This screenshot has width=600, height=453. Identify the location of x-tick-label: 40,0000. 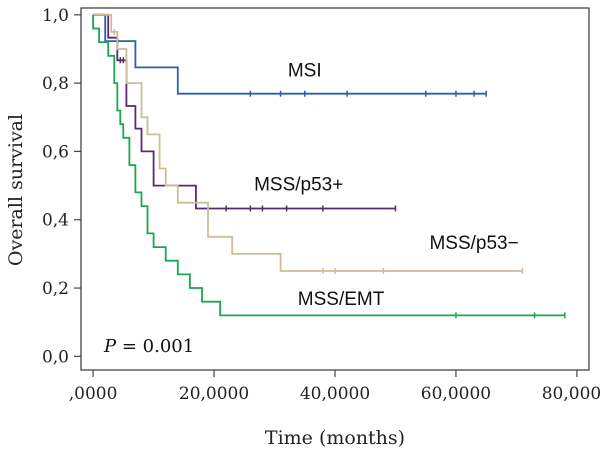
(335, 394).